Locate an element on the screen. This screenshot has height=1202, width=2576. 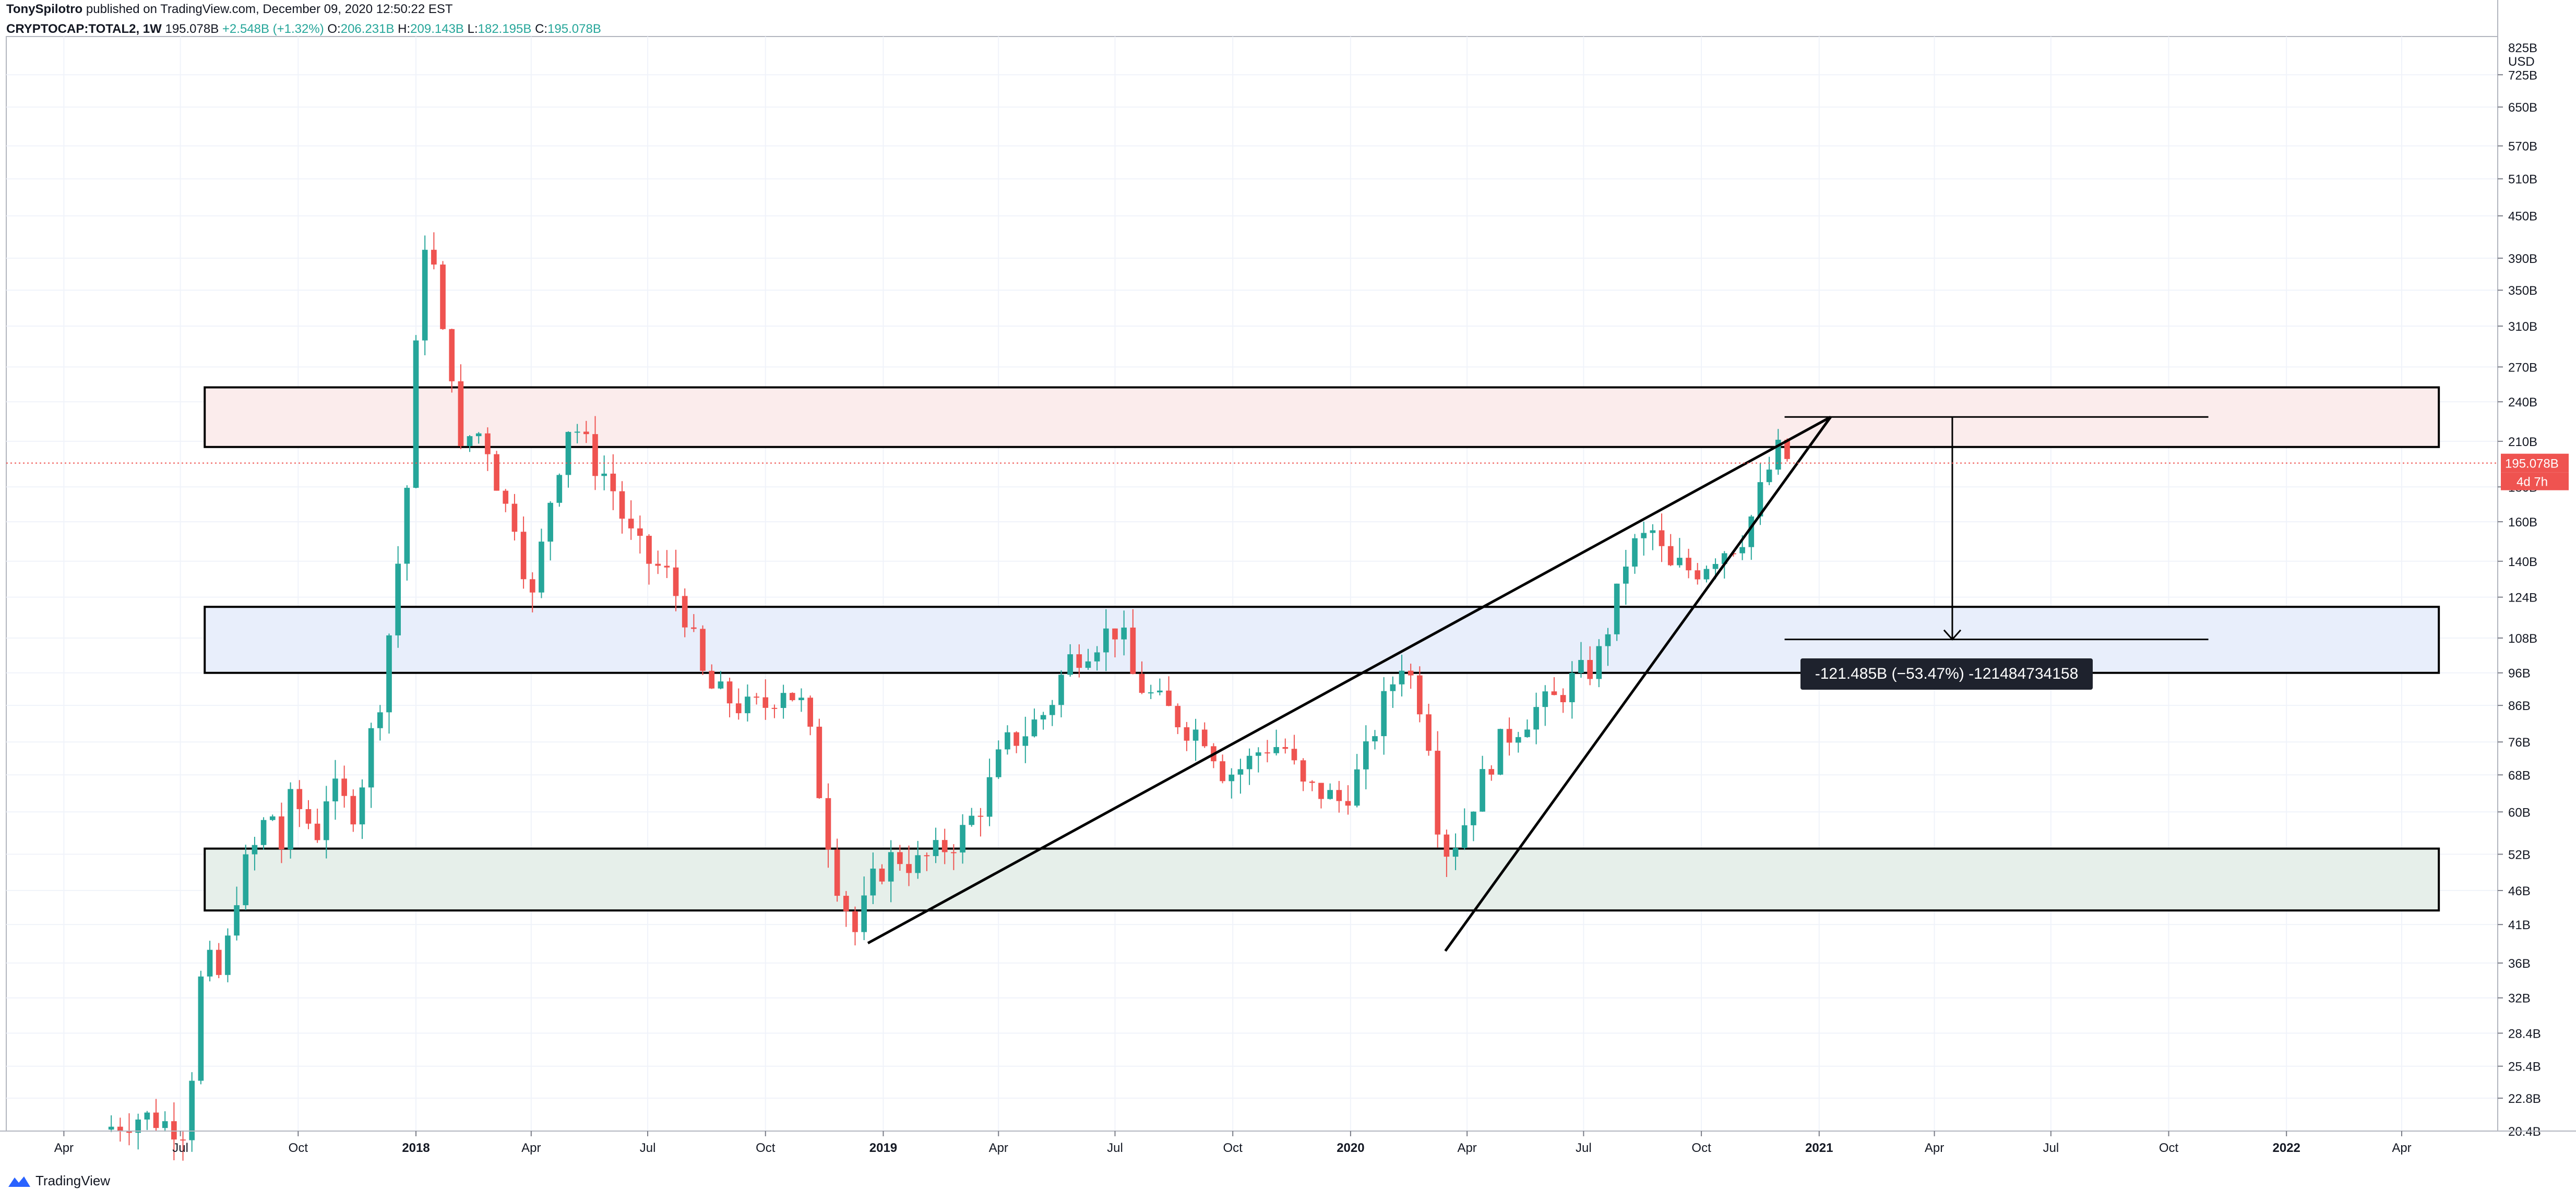
high-label: H: is located at coordinates (404, 29).